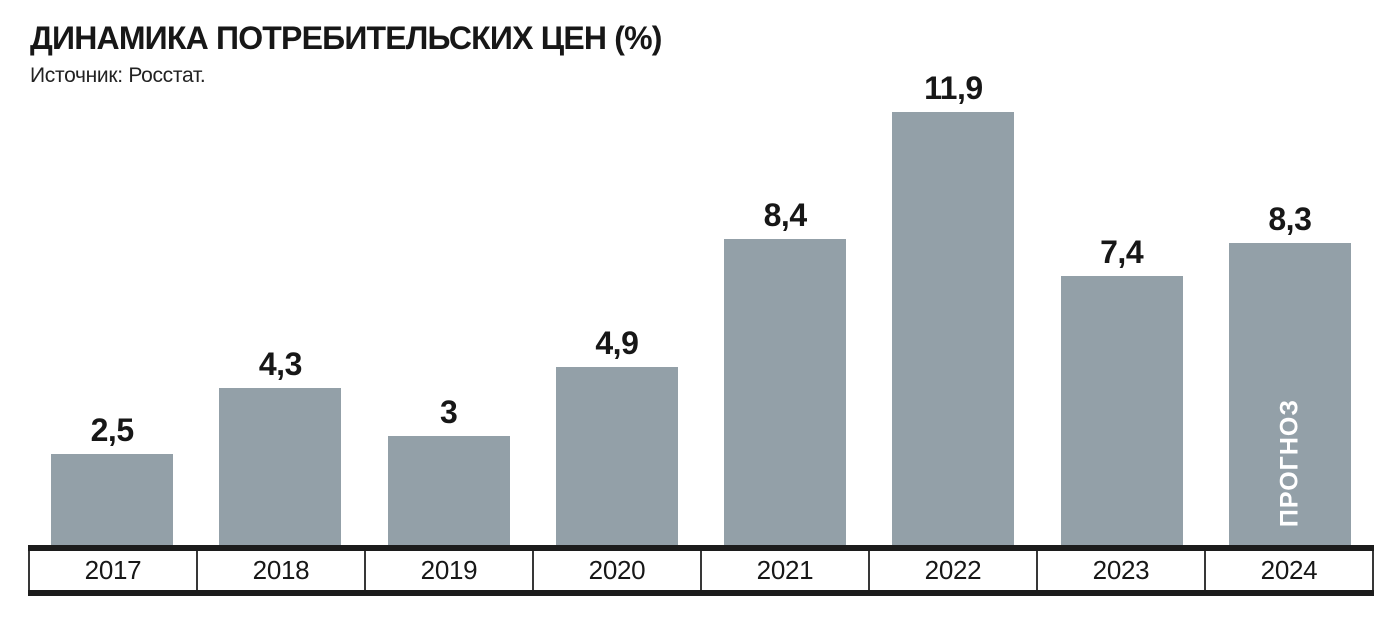 Image resolution: width=1384 pixels, height=618 pixels. Describe the element at coordinates (280, 364) in the screenshot. I see `bar-value-label: 4,3` at that location.